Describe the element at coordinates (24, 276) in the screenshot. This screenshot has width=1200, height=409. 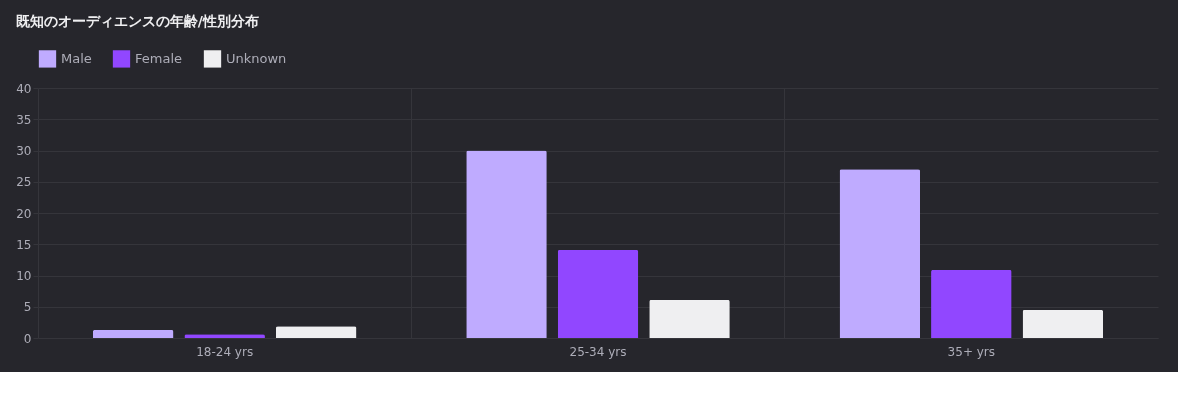
I see `y-tick-label: 10` at that location.